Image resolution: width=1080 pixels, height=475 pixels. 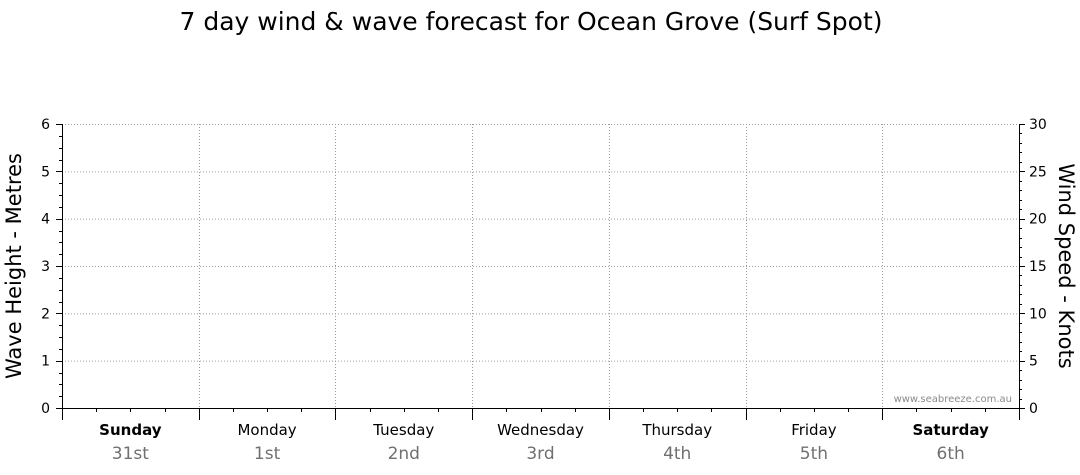 What do you see at coordinates (1033, 409) in the screenshot?
I see `right-tick-label: 0` at bounding box center [1033, 409].